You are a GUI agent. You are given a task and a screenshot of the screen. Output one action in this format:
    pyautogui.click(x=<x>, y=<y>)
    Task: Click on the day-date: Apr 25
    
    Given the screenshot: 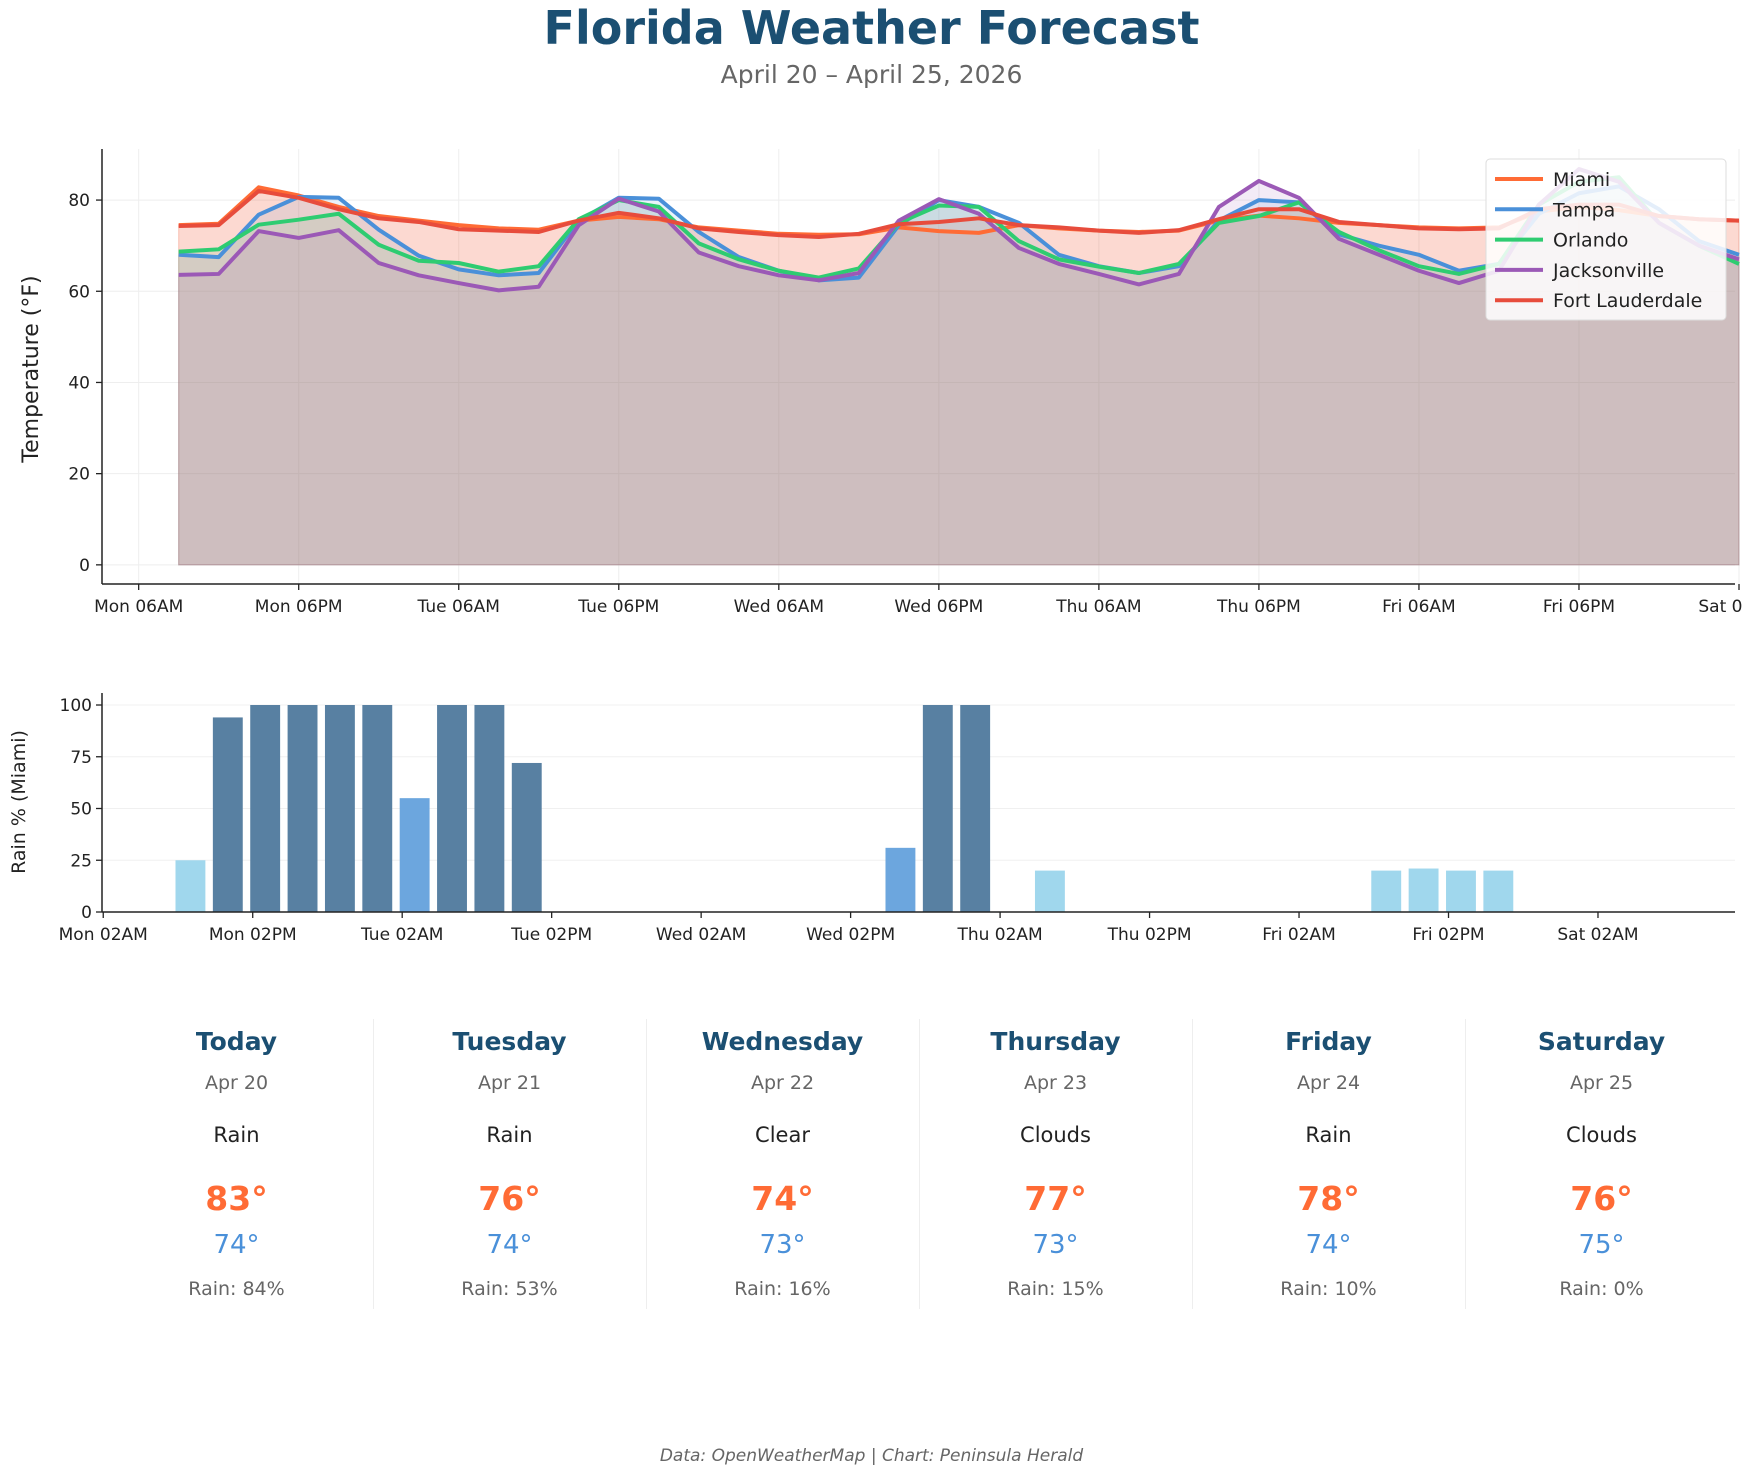 What is the action you would take?
    pyautogui.click(x=1601, y=1083)
    